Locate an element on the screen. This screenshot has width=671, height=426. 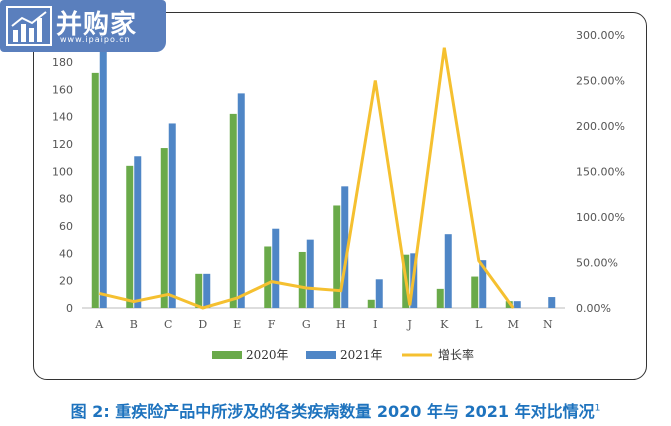
category-label: G is located at coordinates (306, 324).